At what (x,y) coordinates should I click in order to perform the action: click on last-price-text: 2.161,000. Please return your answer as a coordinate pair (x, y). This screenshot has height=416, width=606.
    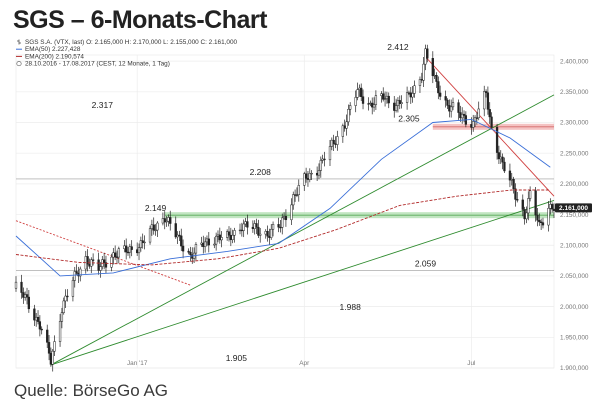
    Looking at the image, I should click on (573, 208).